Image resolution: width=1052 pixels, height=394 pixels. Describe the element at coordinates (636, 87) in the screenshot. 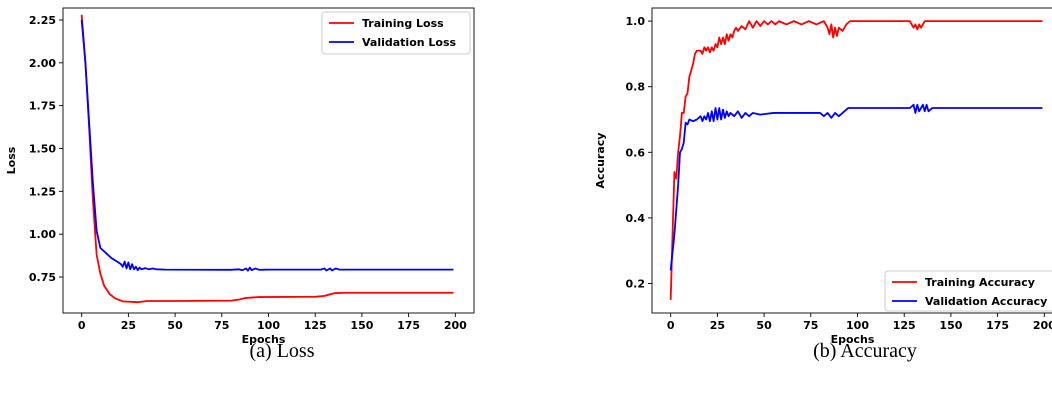

I see `y-tick-label: 0.8` at that location.